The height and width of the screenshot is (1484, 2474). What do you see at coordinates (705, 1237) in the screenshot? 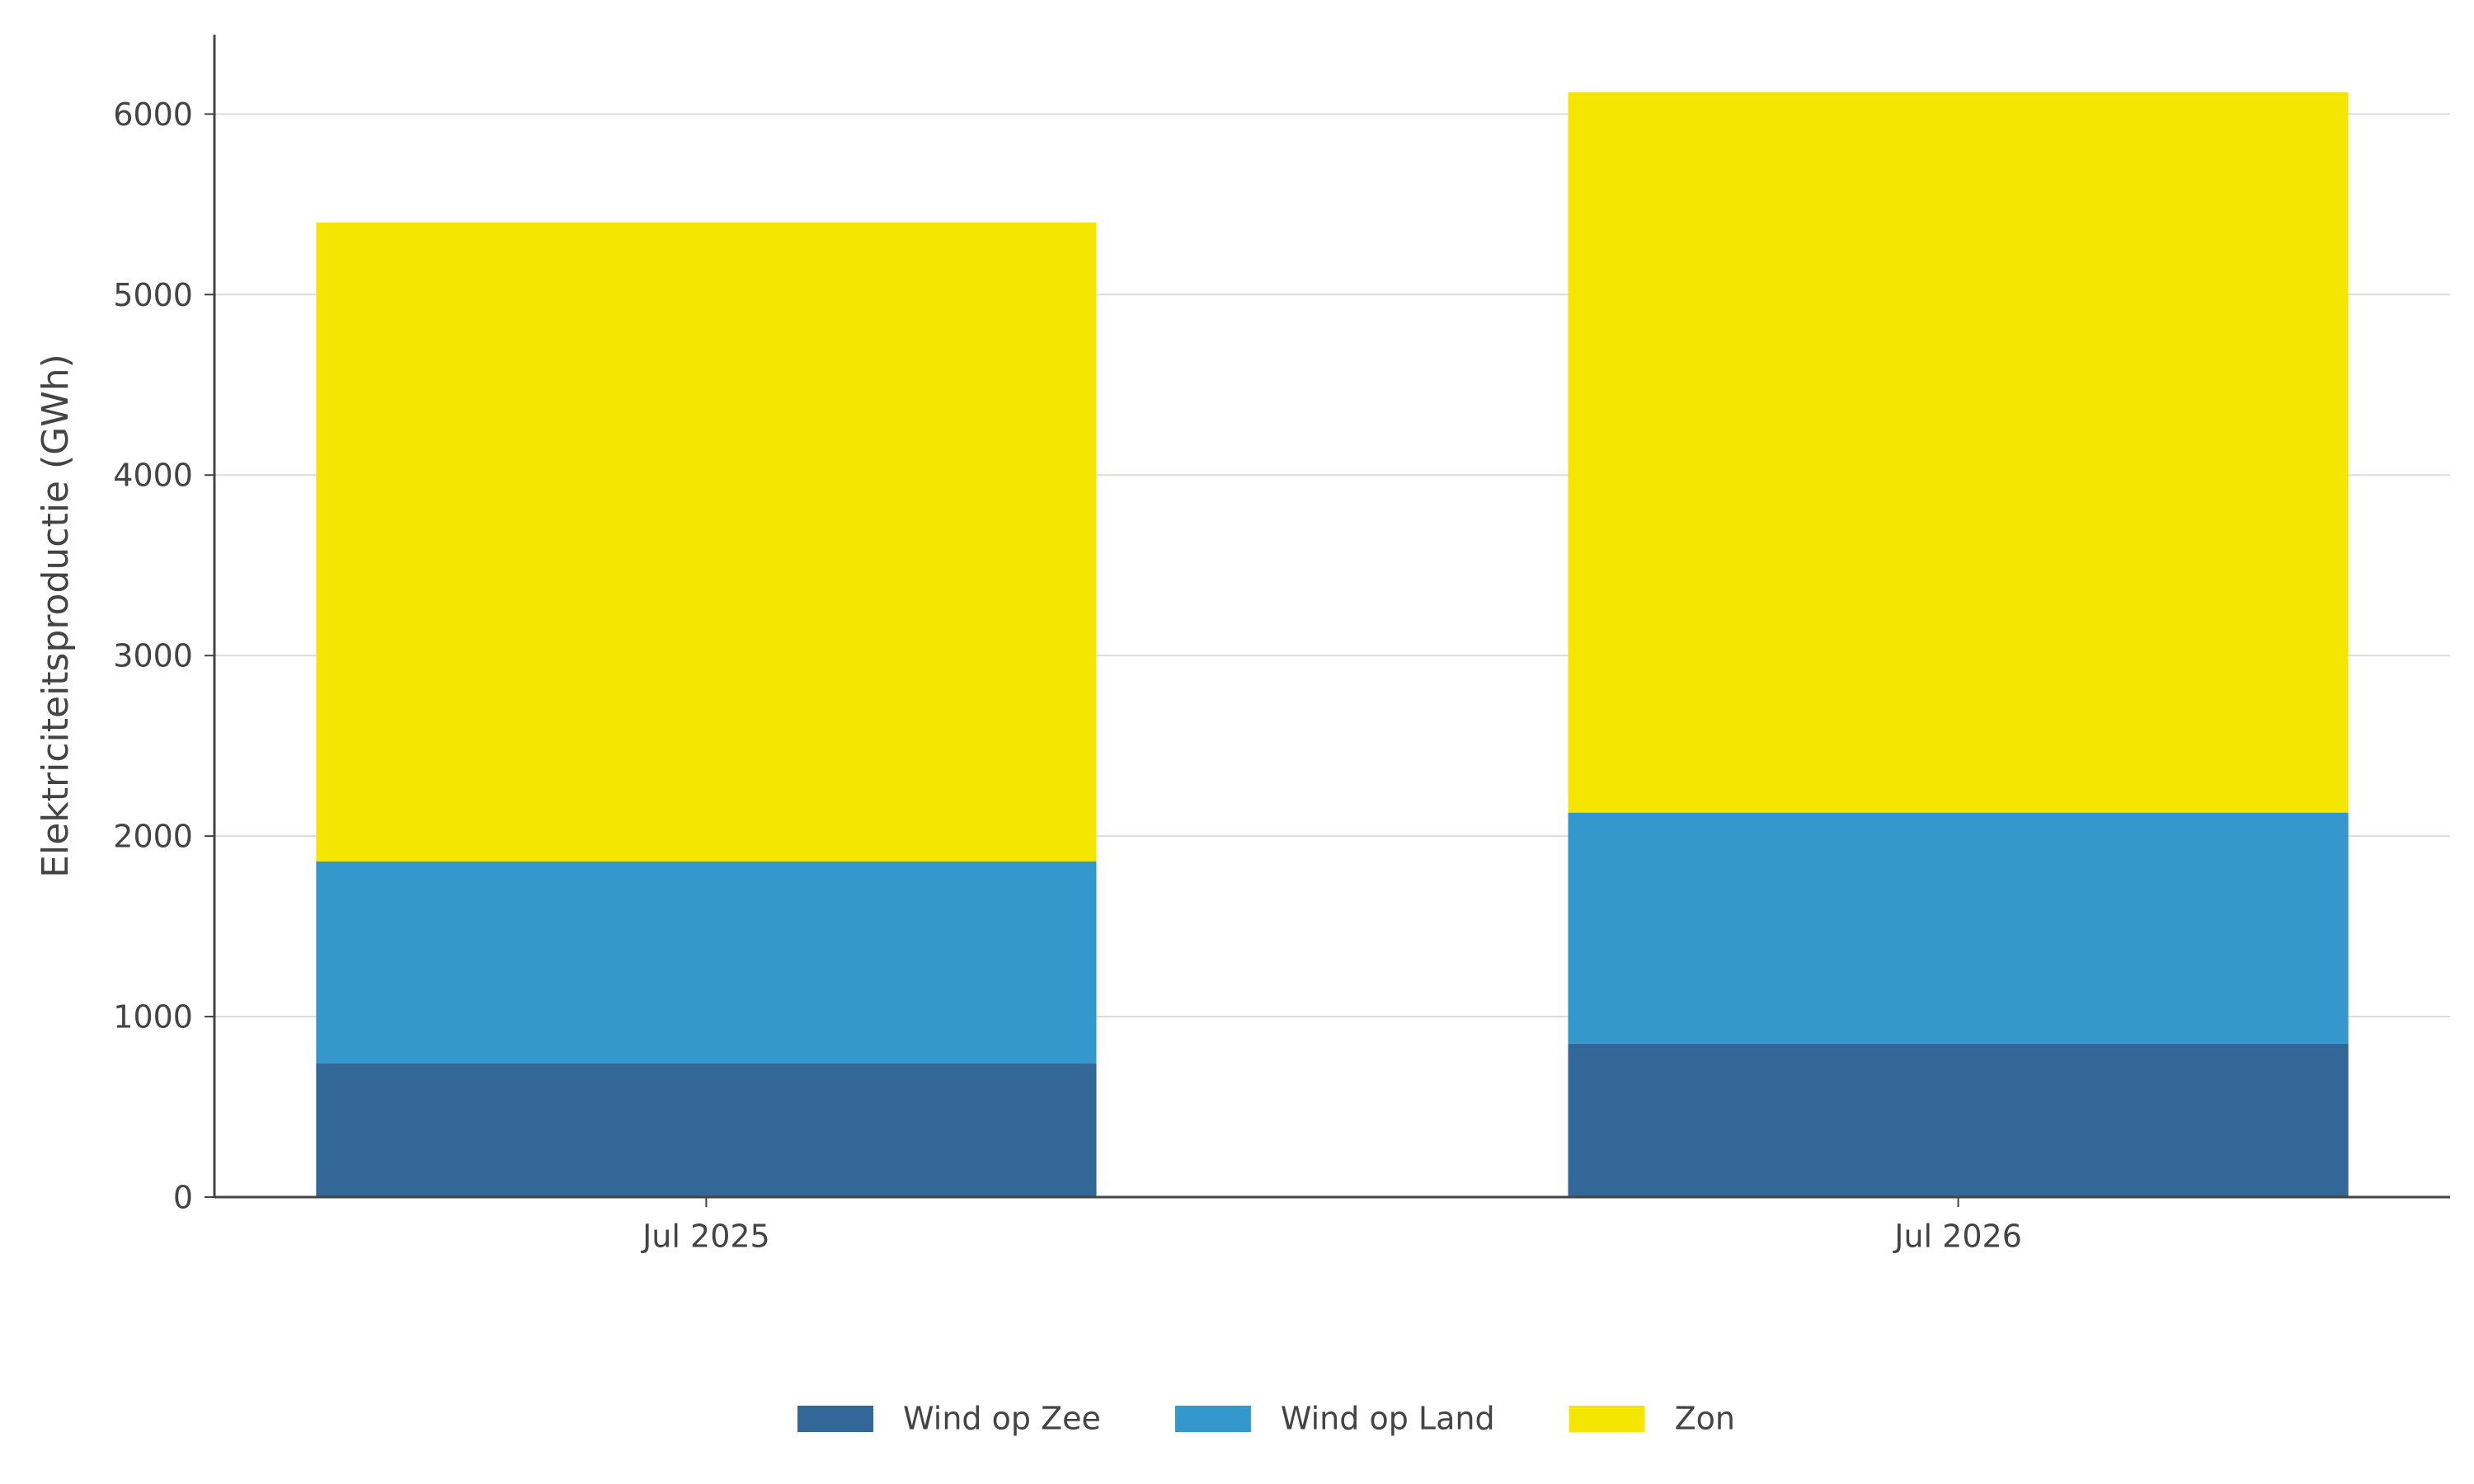
I see `x-tick-label: Jul 2025` at bounding box center [705, 1237].